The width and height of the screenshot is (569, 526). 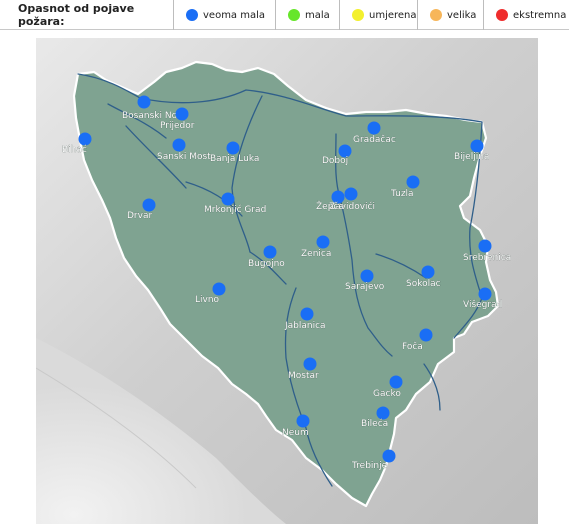 I want to click on city-sokolac: Sokolac, so click(x=423, y=277).